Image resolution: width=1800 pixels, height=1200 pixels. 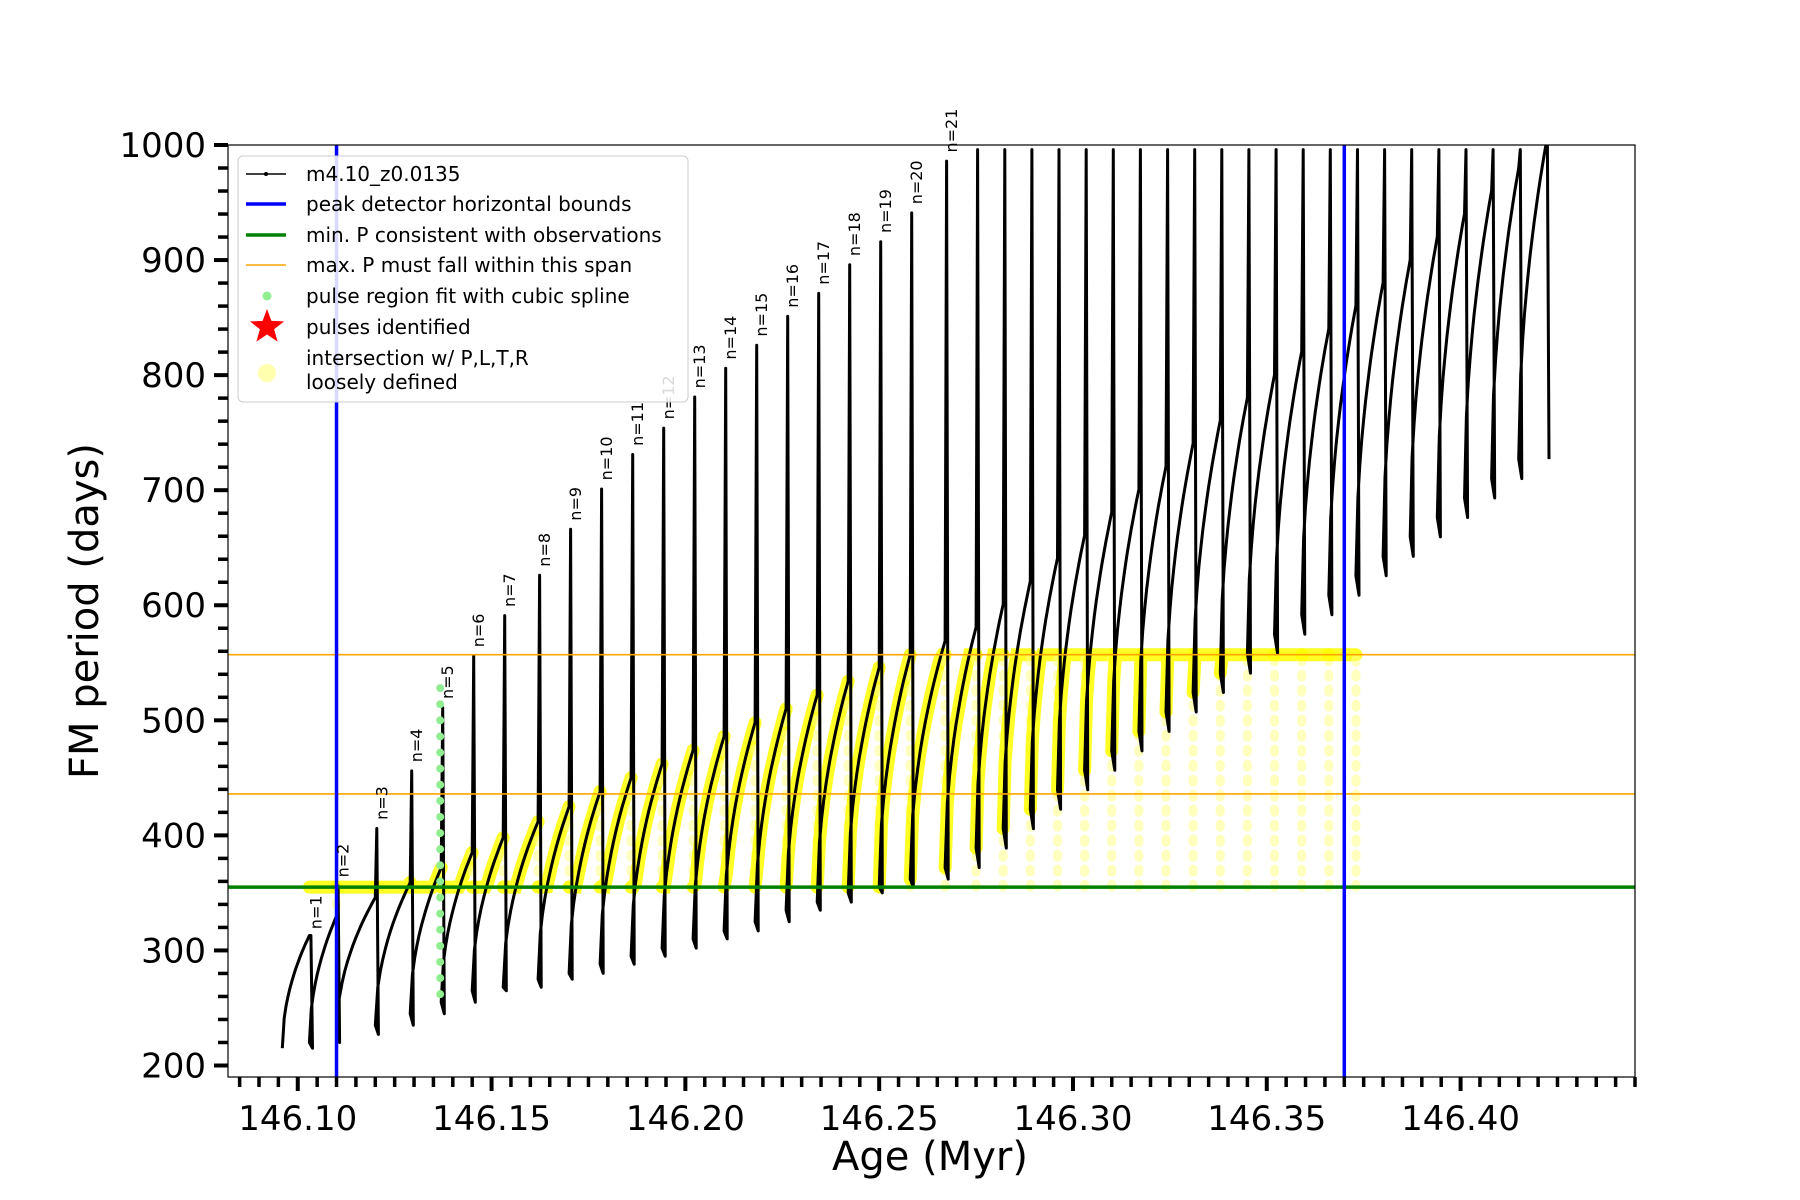 I want to click on pulse-number-label: n=3, so click(x=381, y=803).